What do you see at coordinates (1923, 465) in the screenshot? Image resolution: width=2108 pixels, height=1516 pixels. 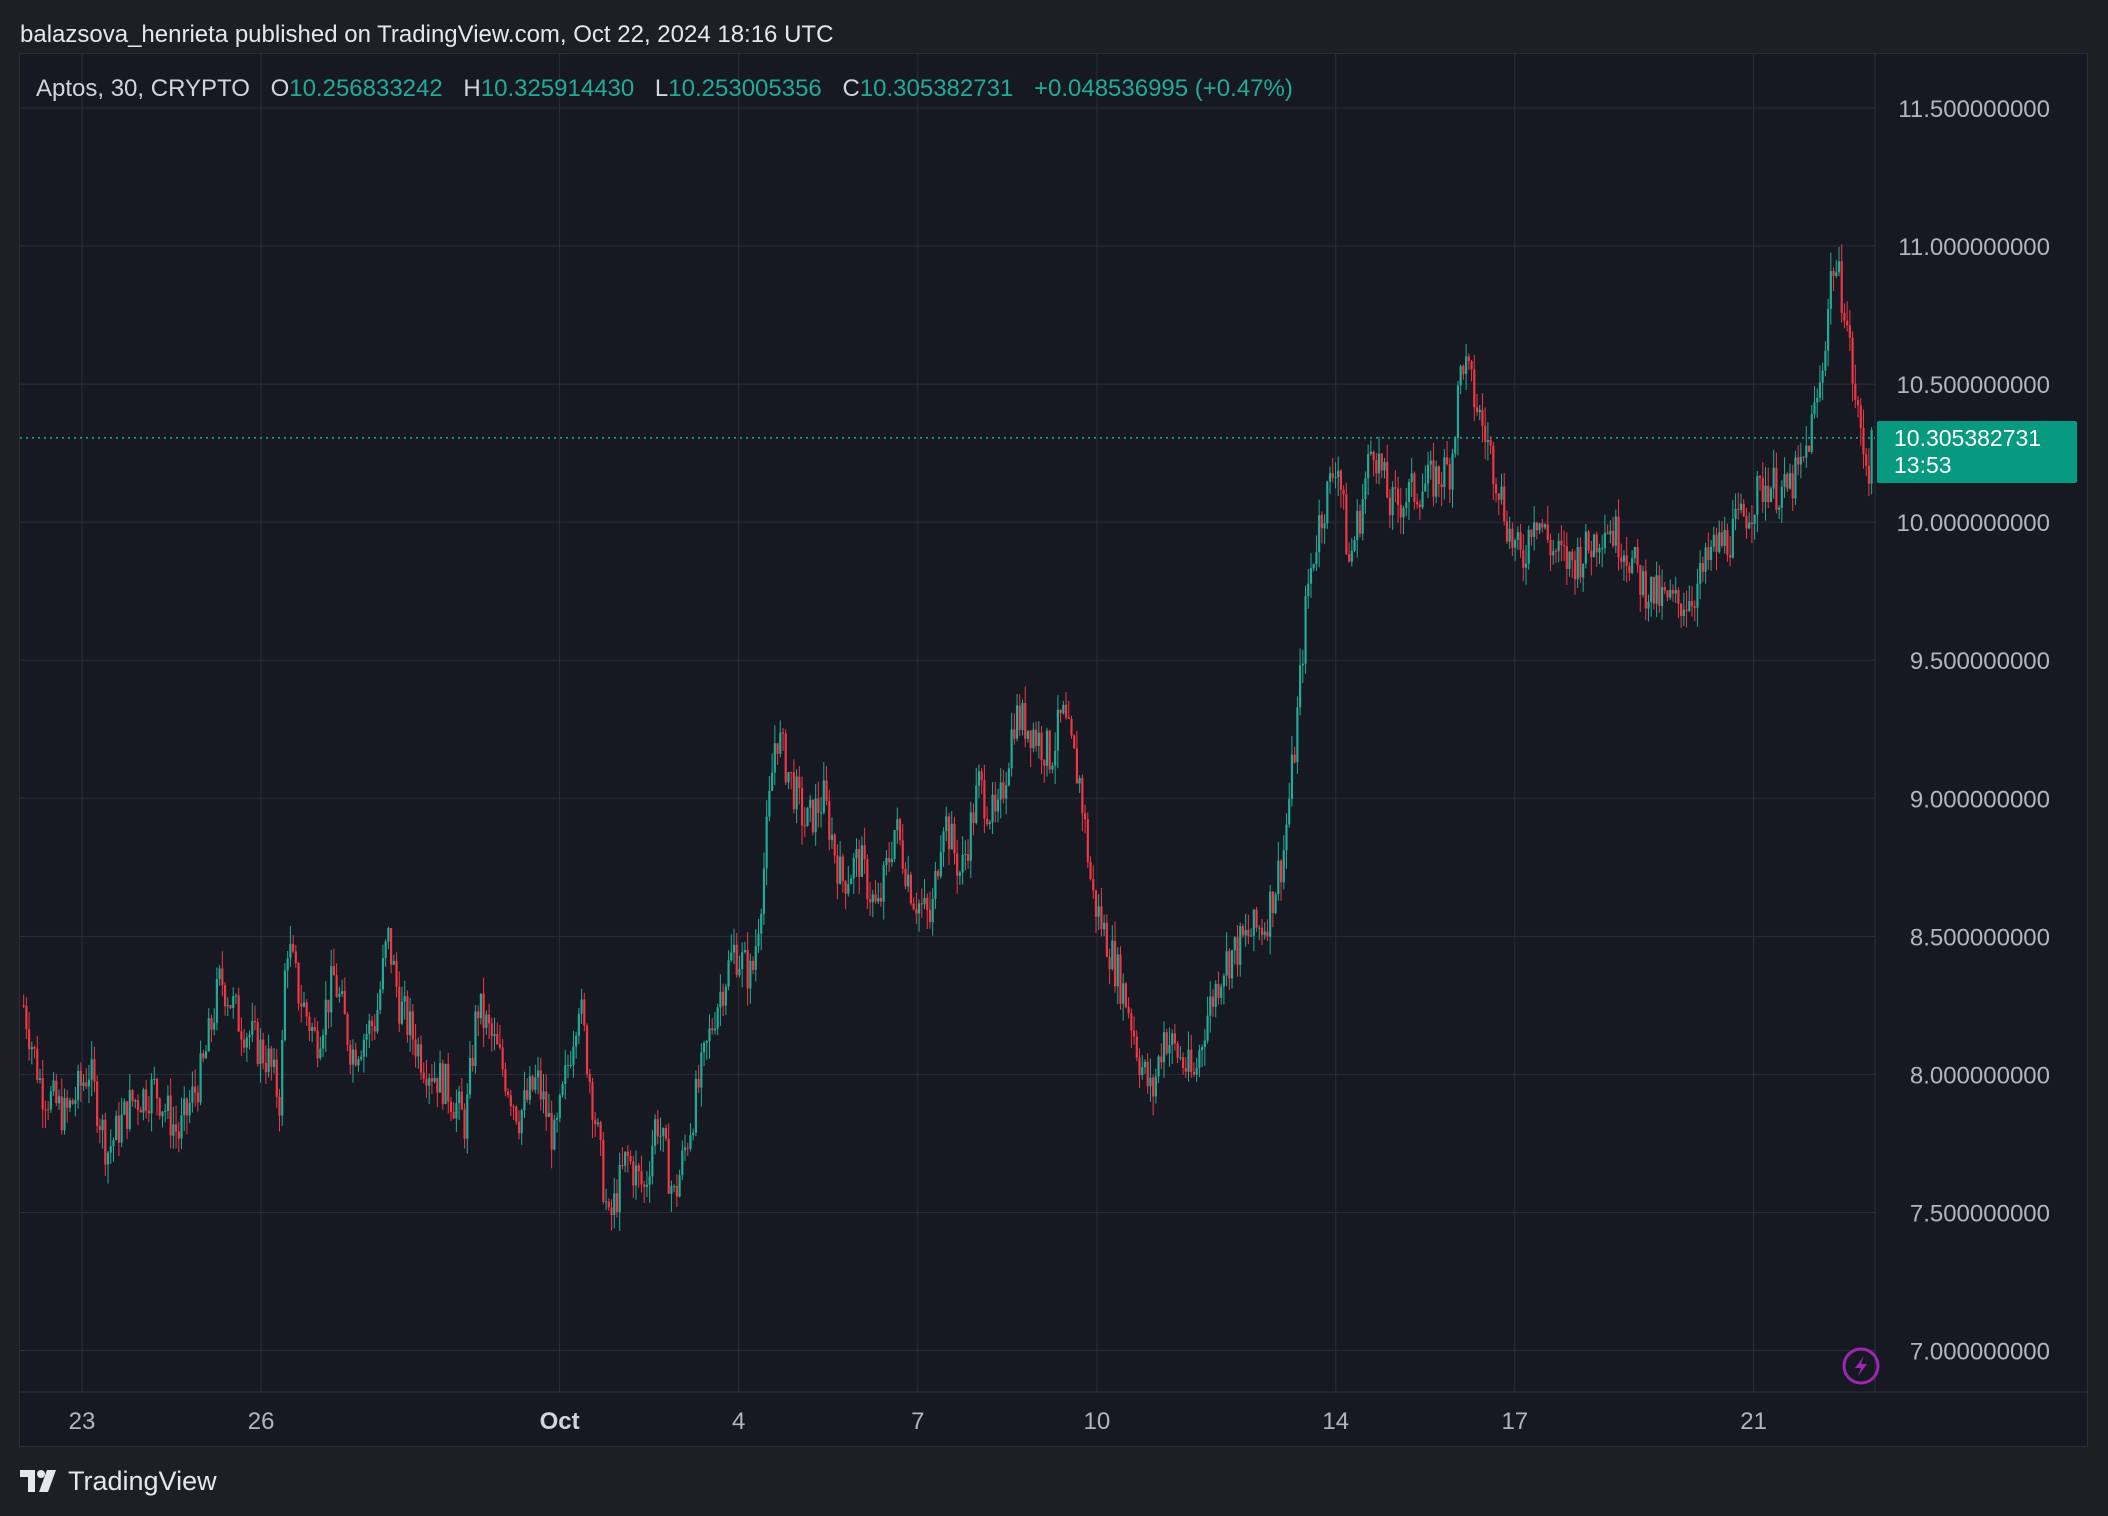 I see `bar-countdown: 13:53` at bounding box center [1923, 465].